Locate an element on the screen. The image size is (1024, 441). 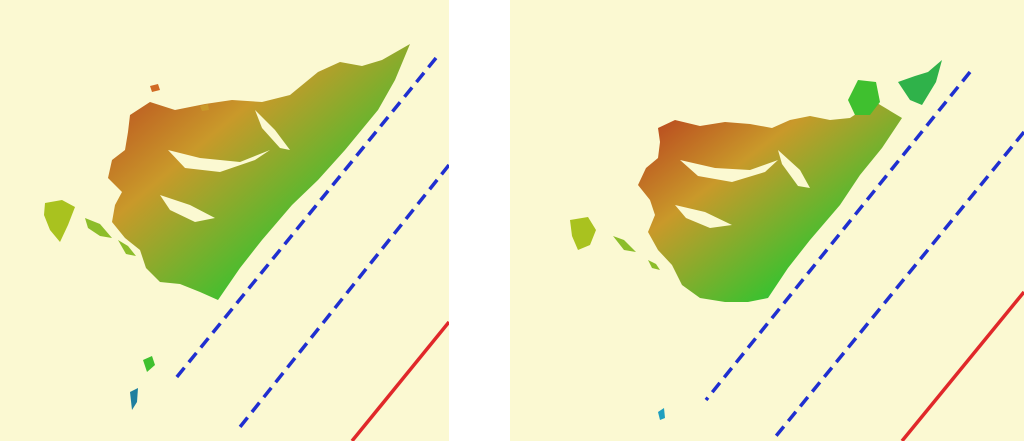
terrain-landmass-main is located at coordinates (770, 201).